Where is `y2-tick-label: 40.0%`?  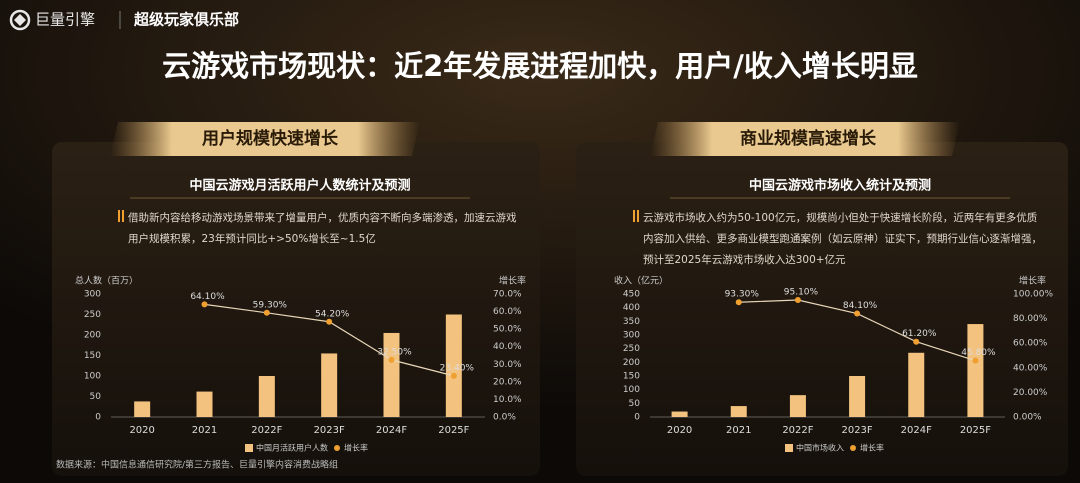 y2-tick-label: 40.0% is located at coordinates (507, 347).